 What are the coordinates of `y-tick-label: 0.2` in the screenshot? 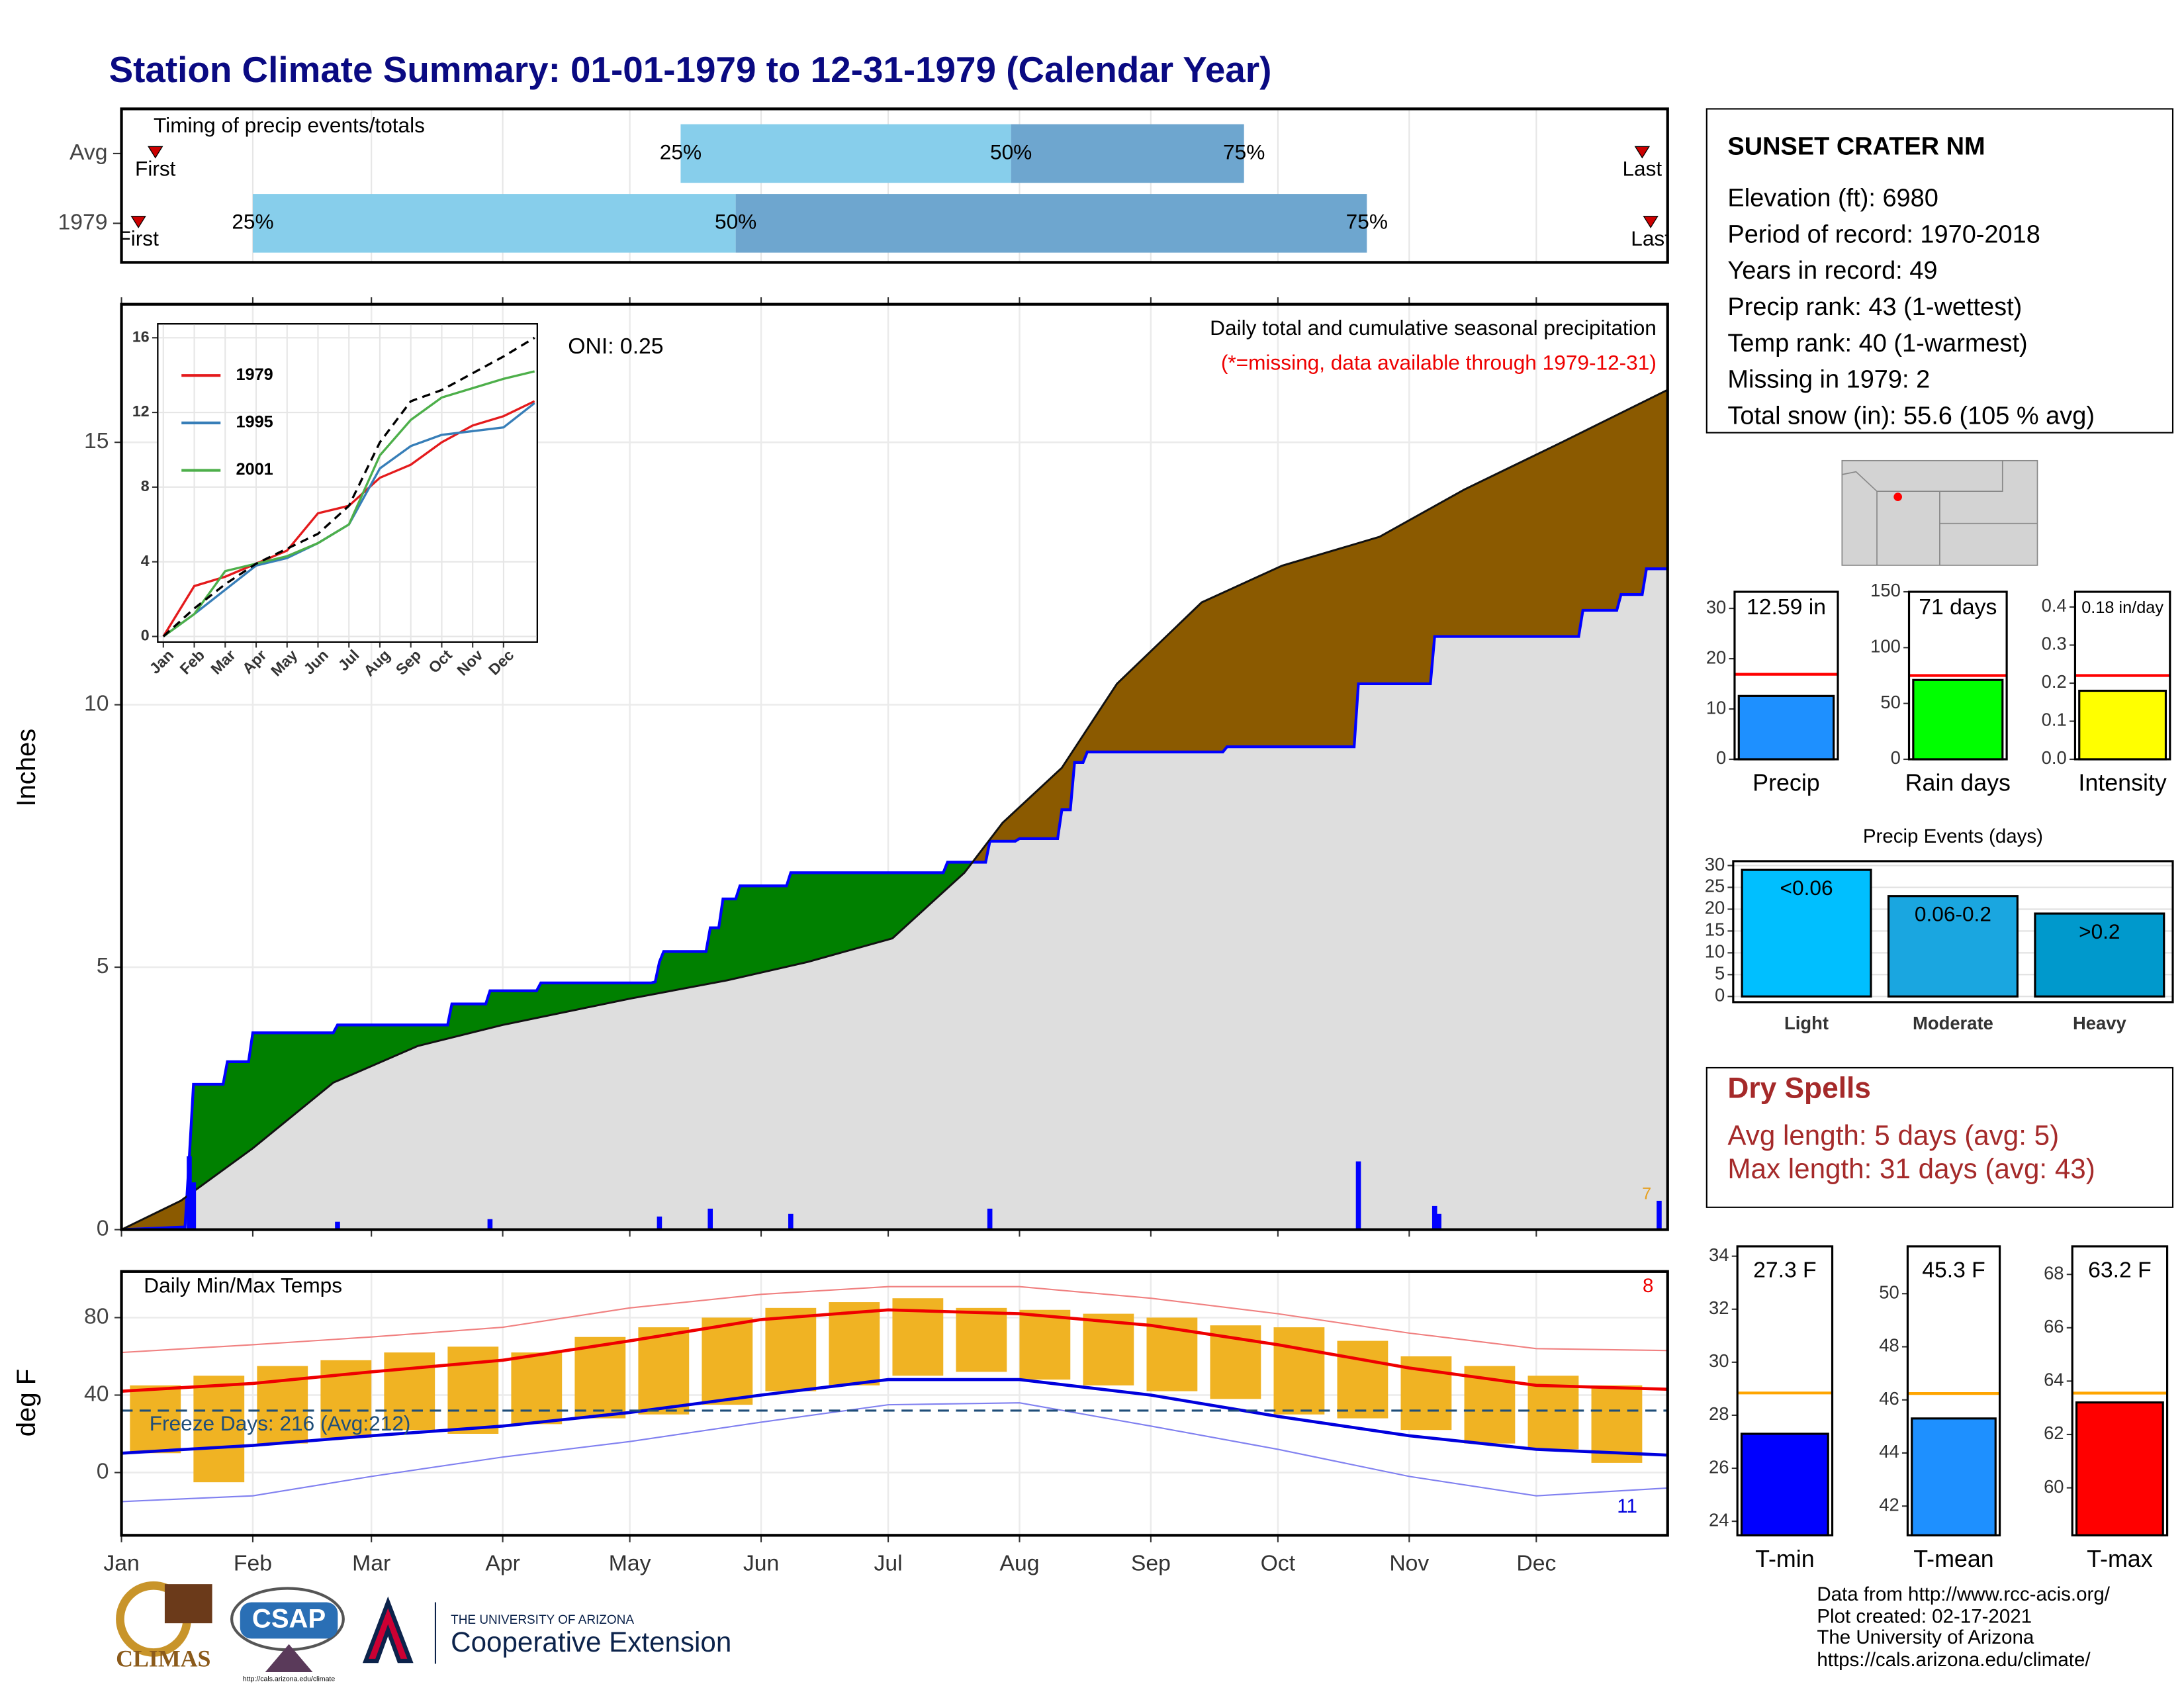 It's located at (2054, 681).